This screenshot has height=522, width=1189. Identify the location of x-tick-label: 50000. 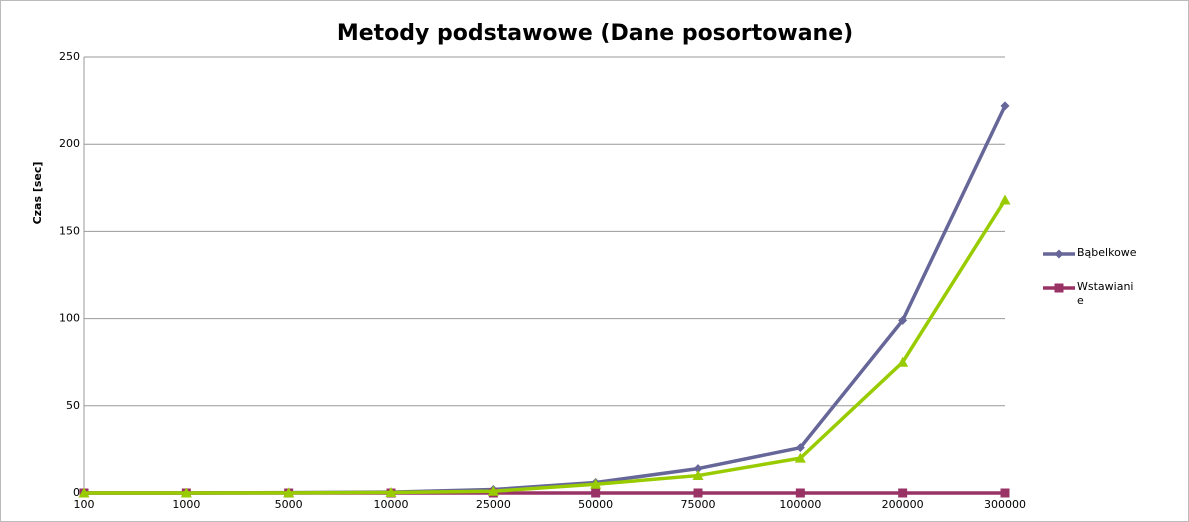
(595, 504).